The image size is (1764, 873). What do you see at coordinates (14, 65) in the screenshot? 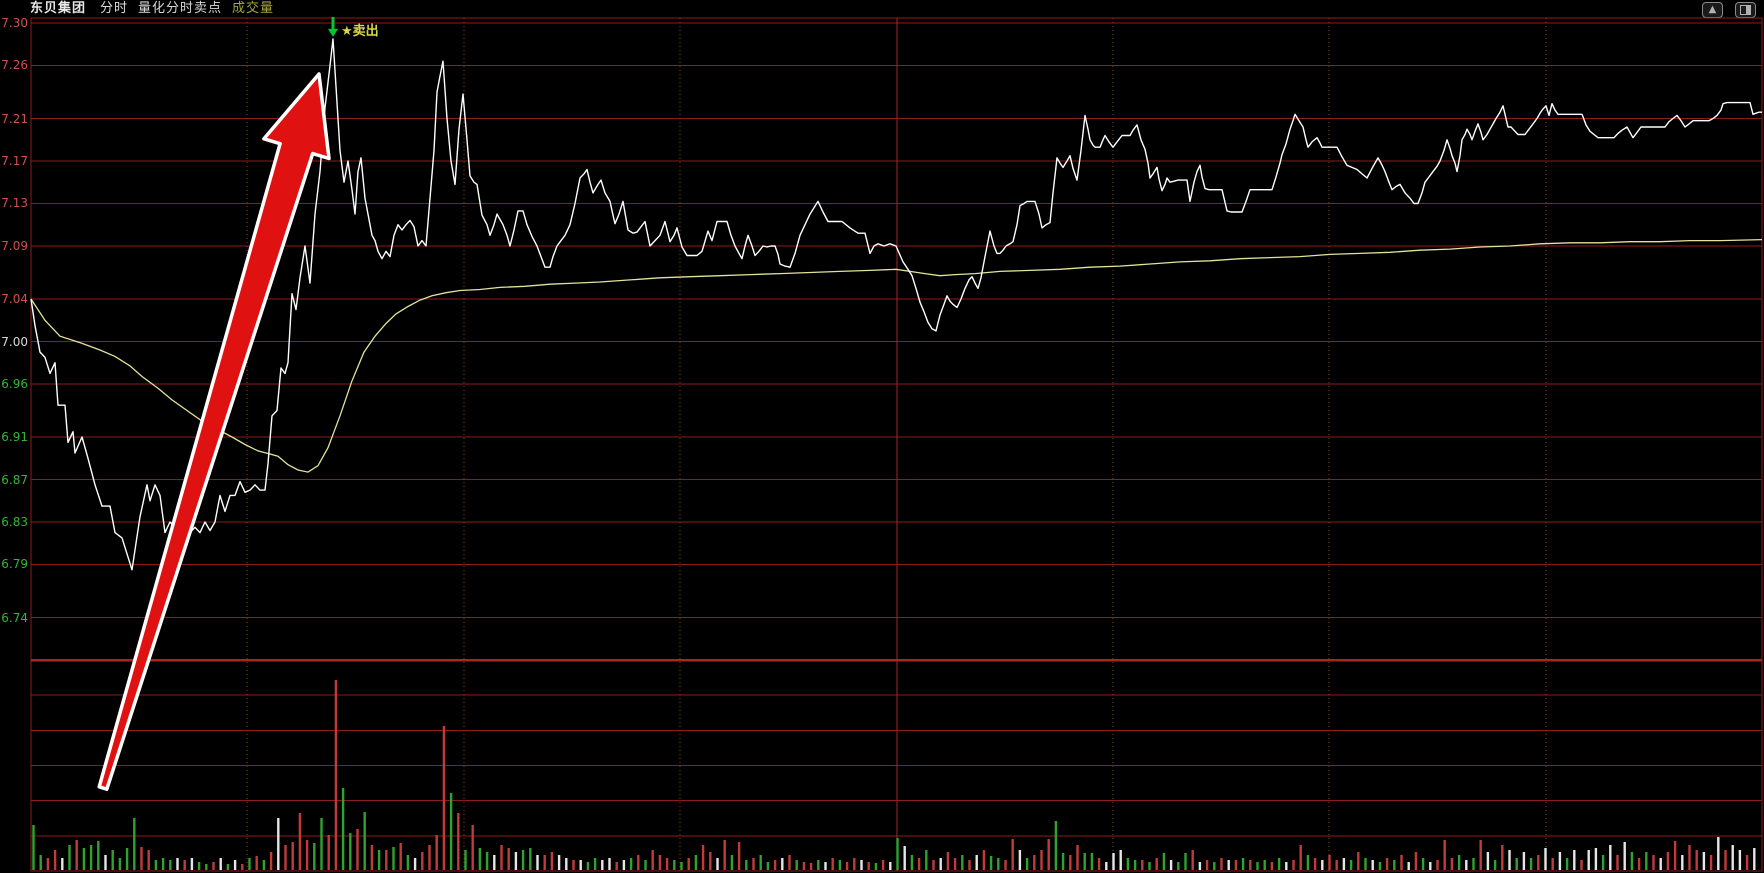
I see `price-axis-label: 7.26` at bounding box center [14, 65].